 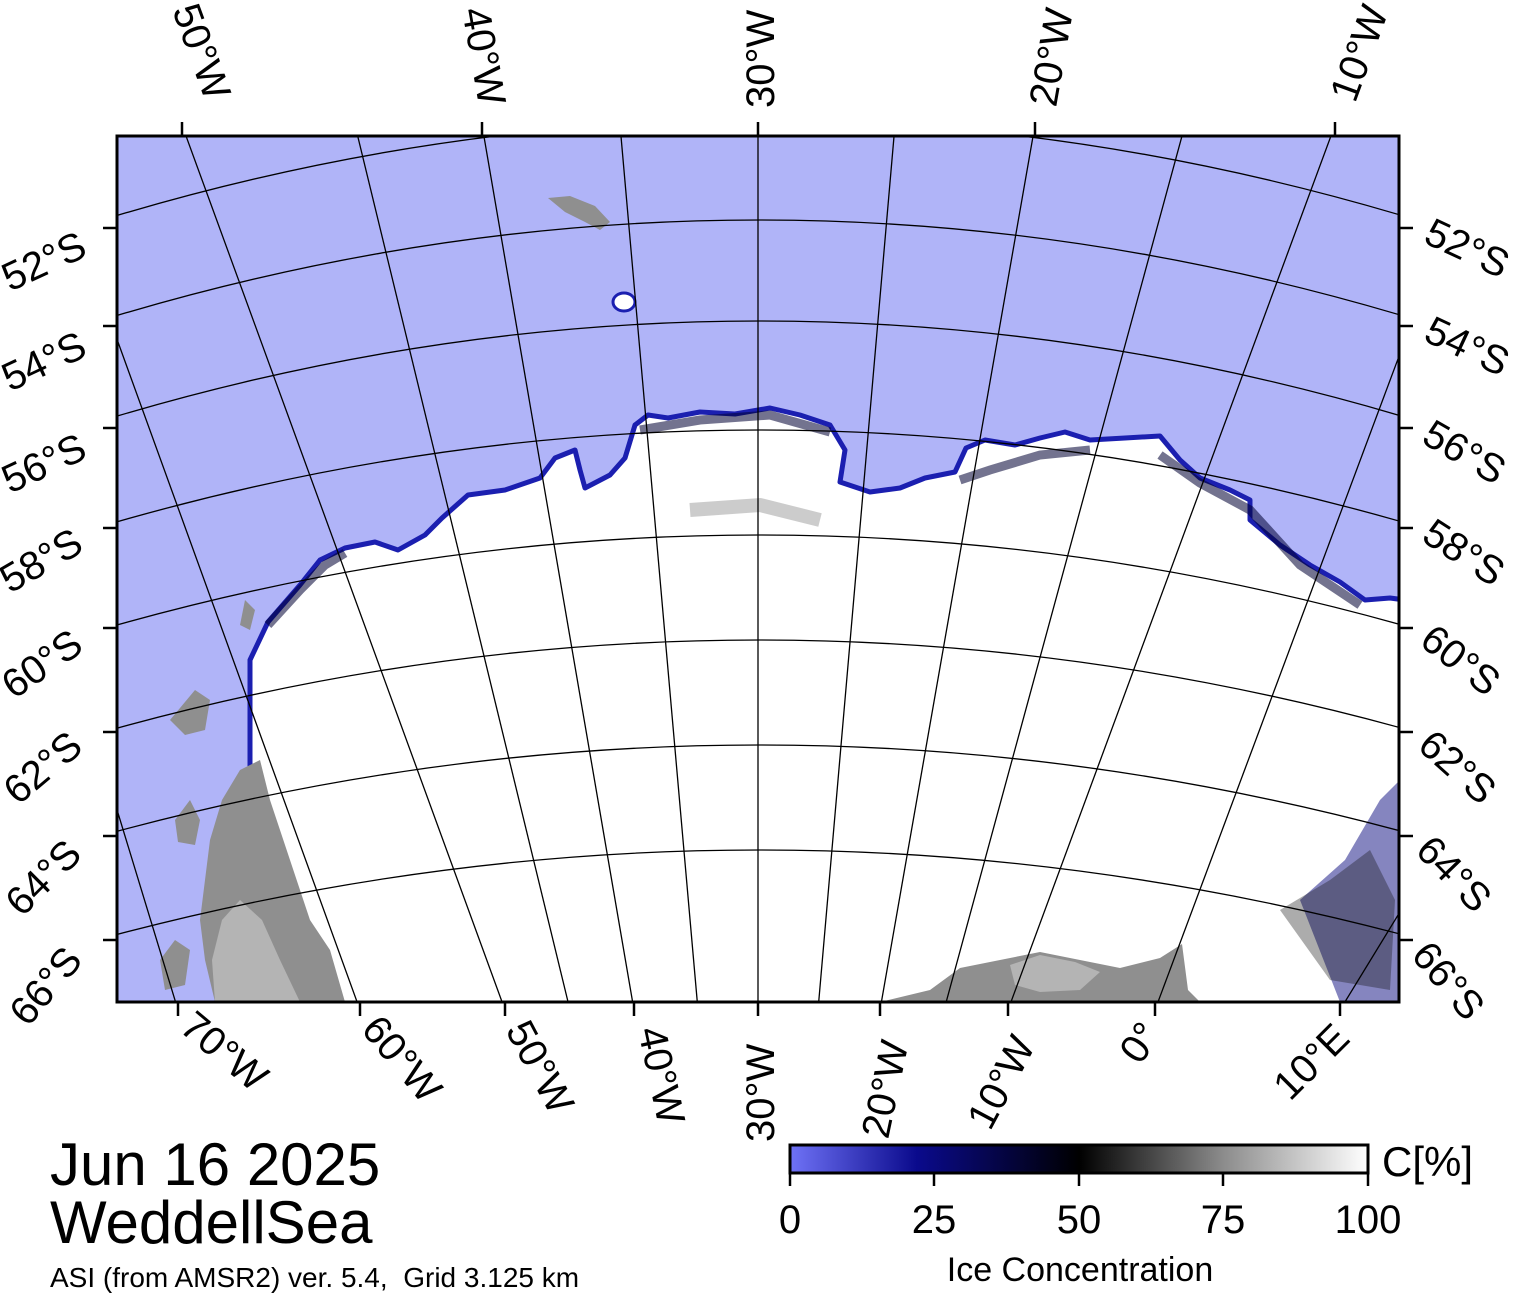 I want to click on left-label-66S: 66°S, so click(x=46, y=986).